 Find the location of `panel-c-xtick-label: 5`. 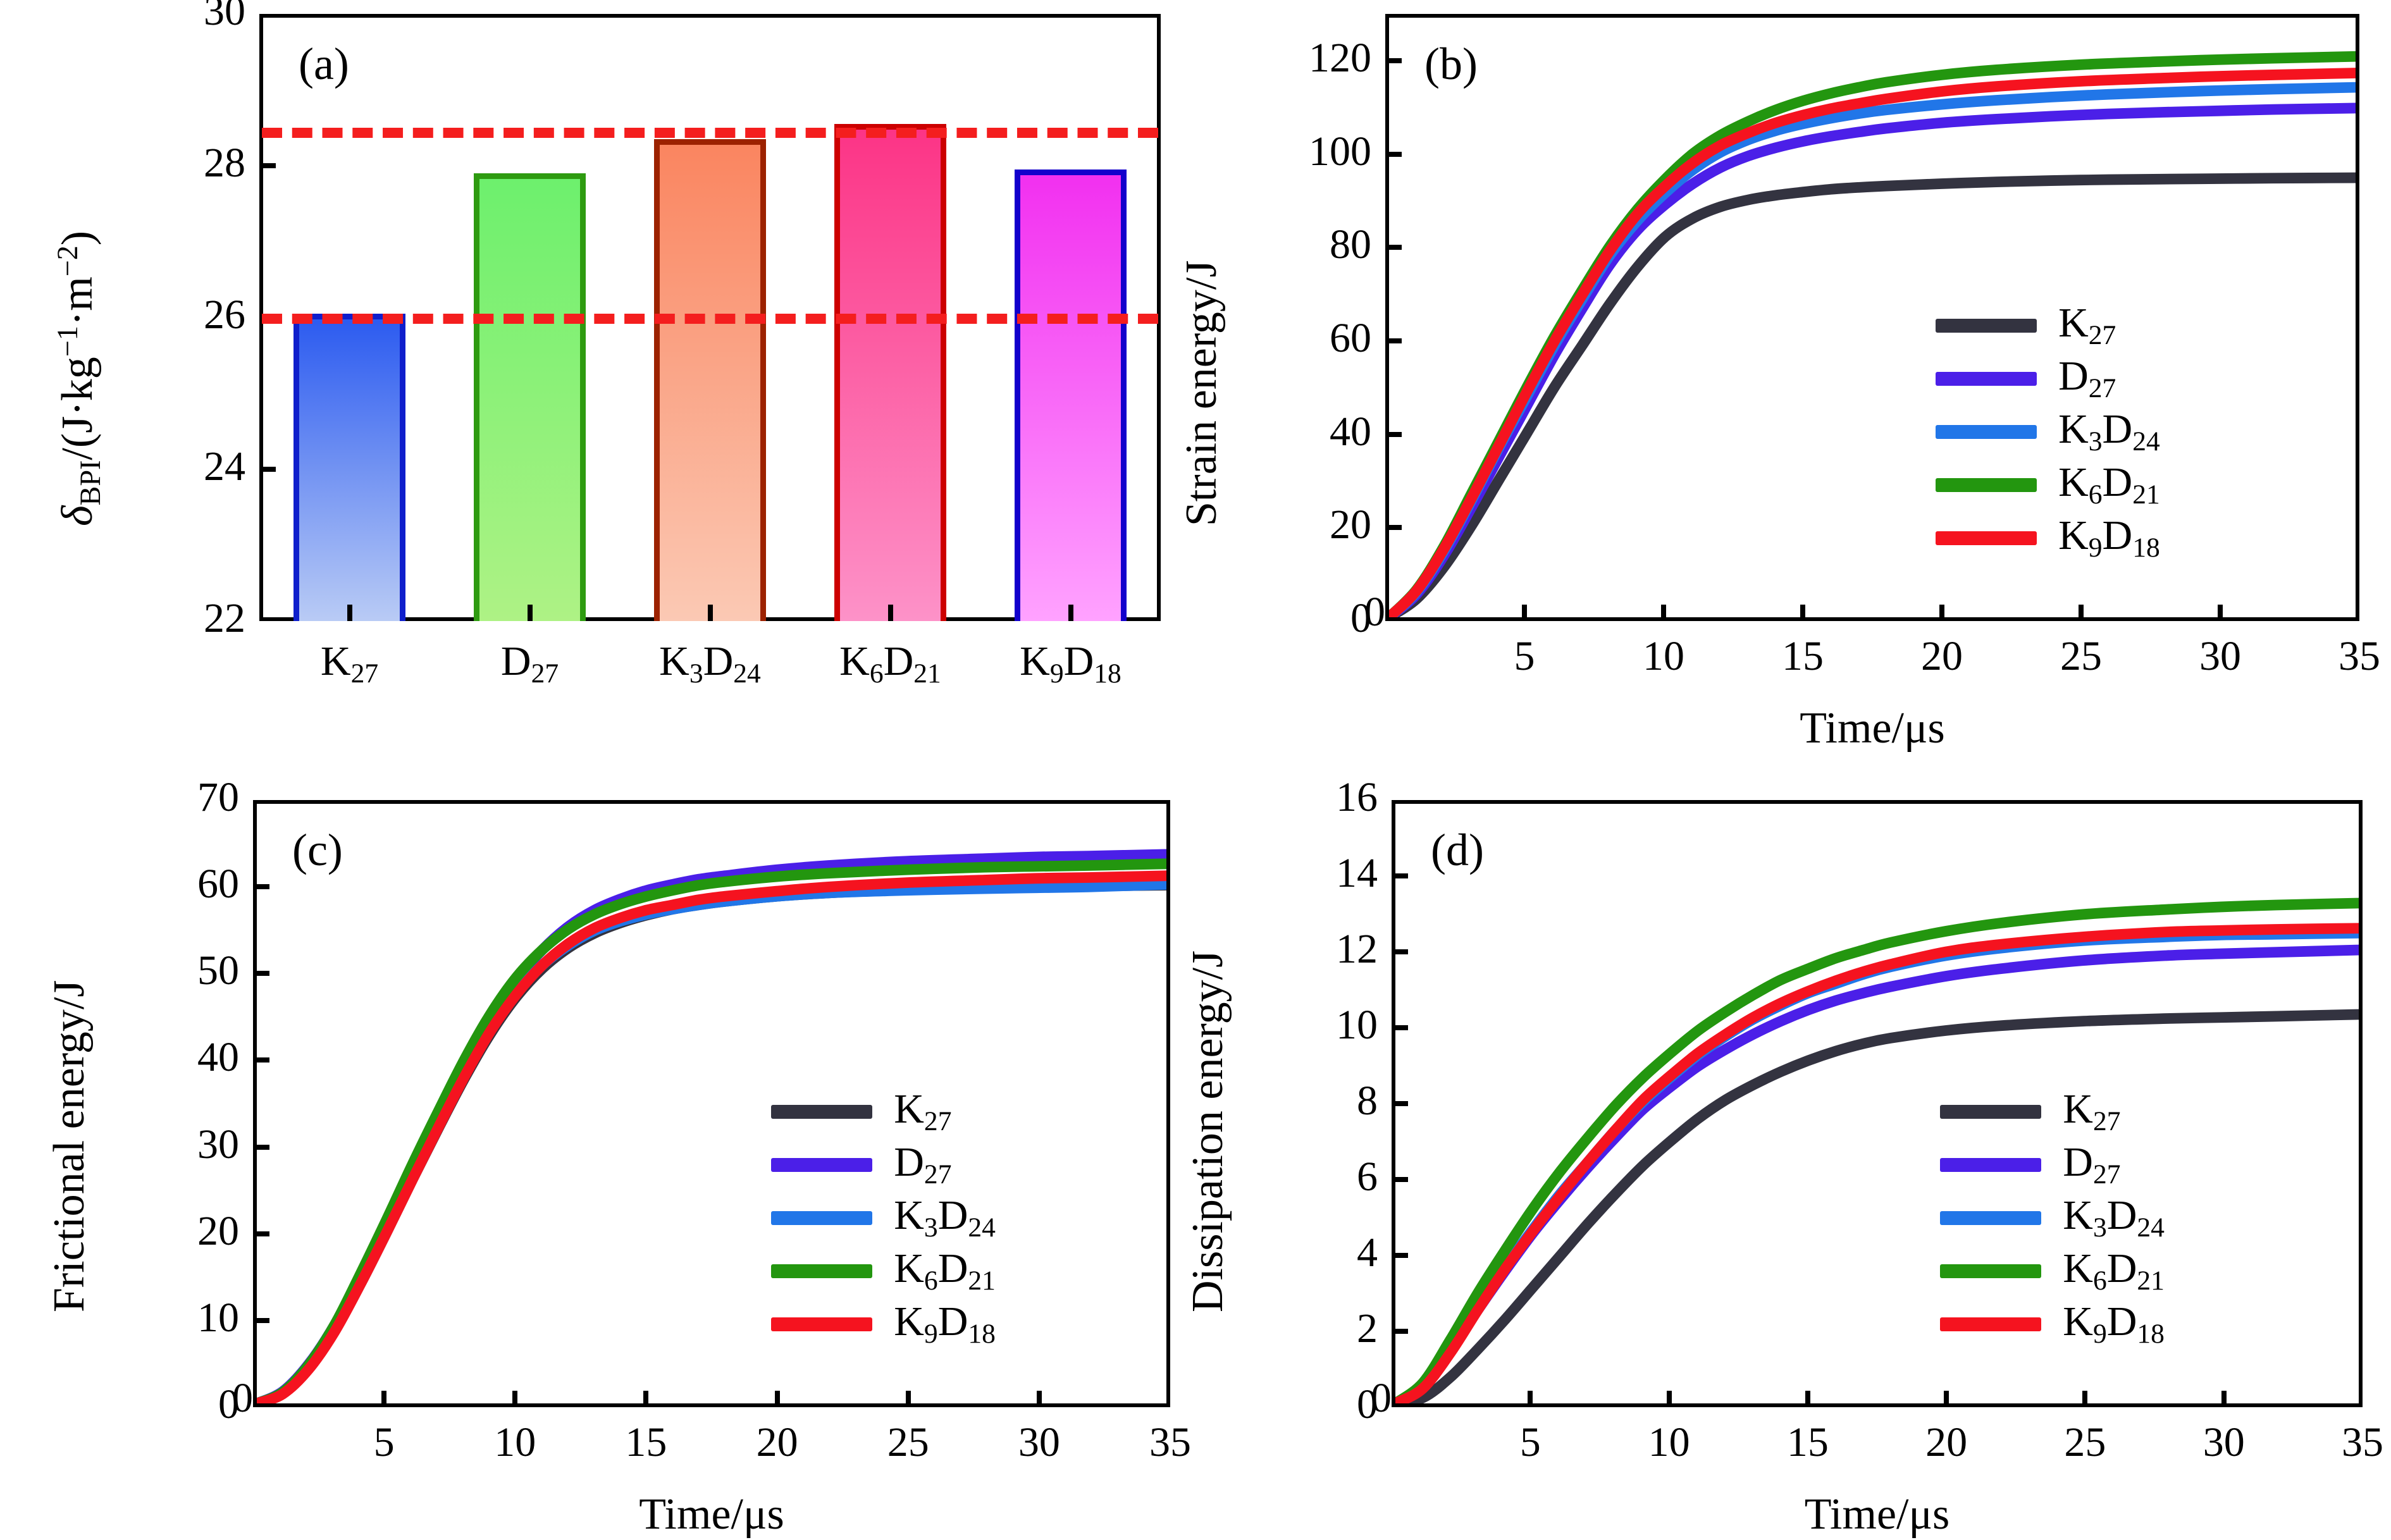

panel-c-xtick-label: 5 is located at coordinates (384, 1442).